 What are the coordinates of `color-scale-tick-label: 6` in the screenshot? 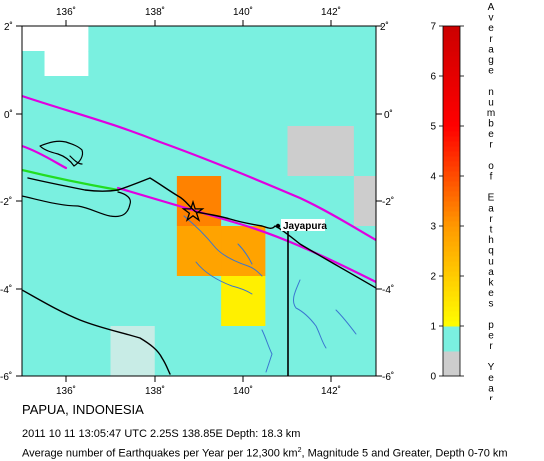 It's located at (433, 77).